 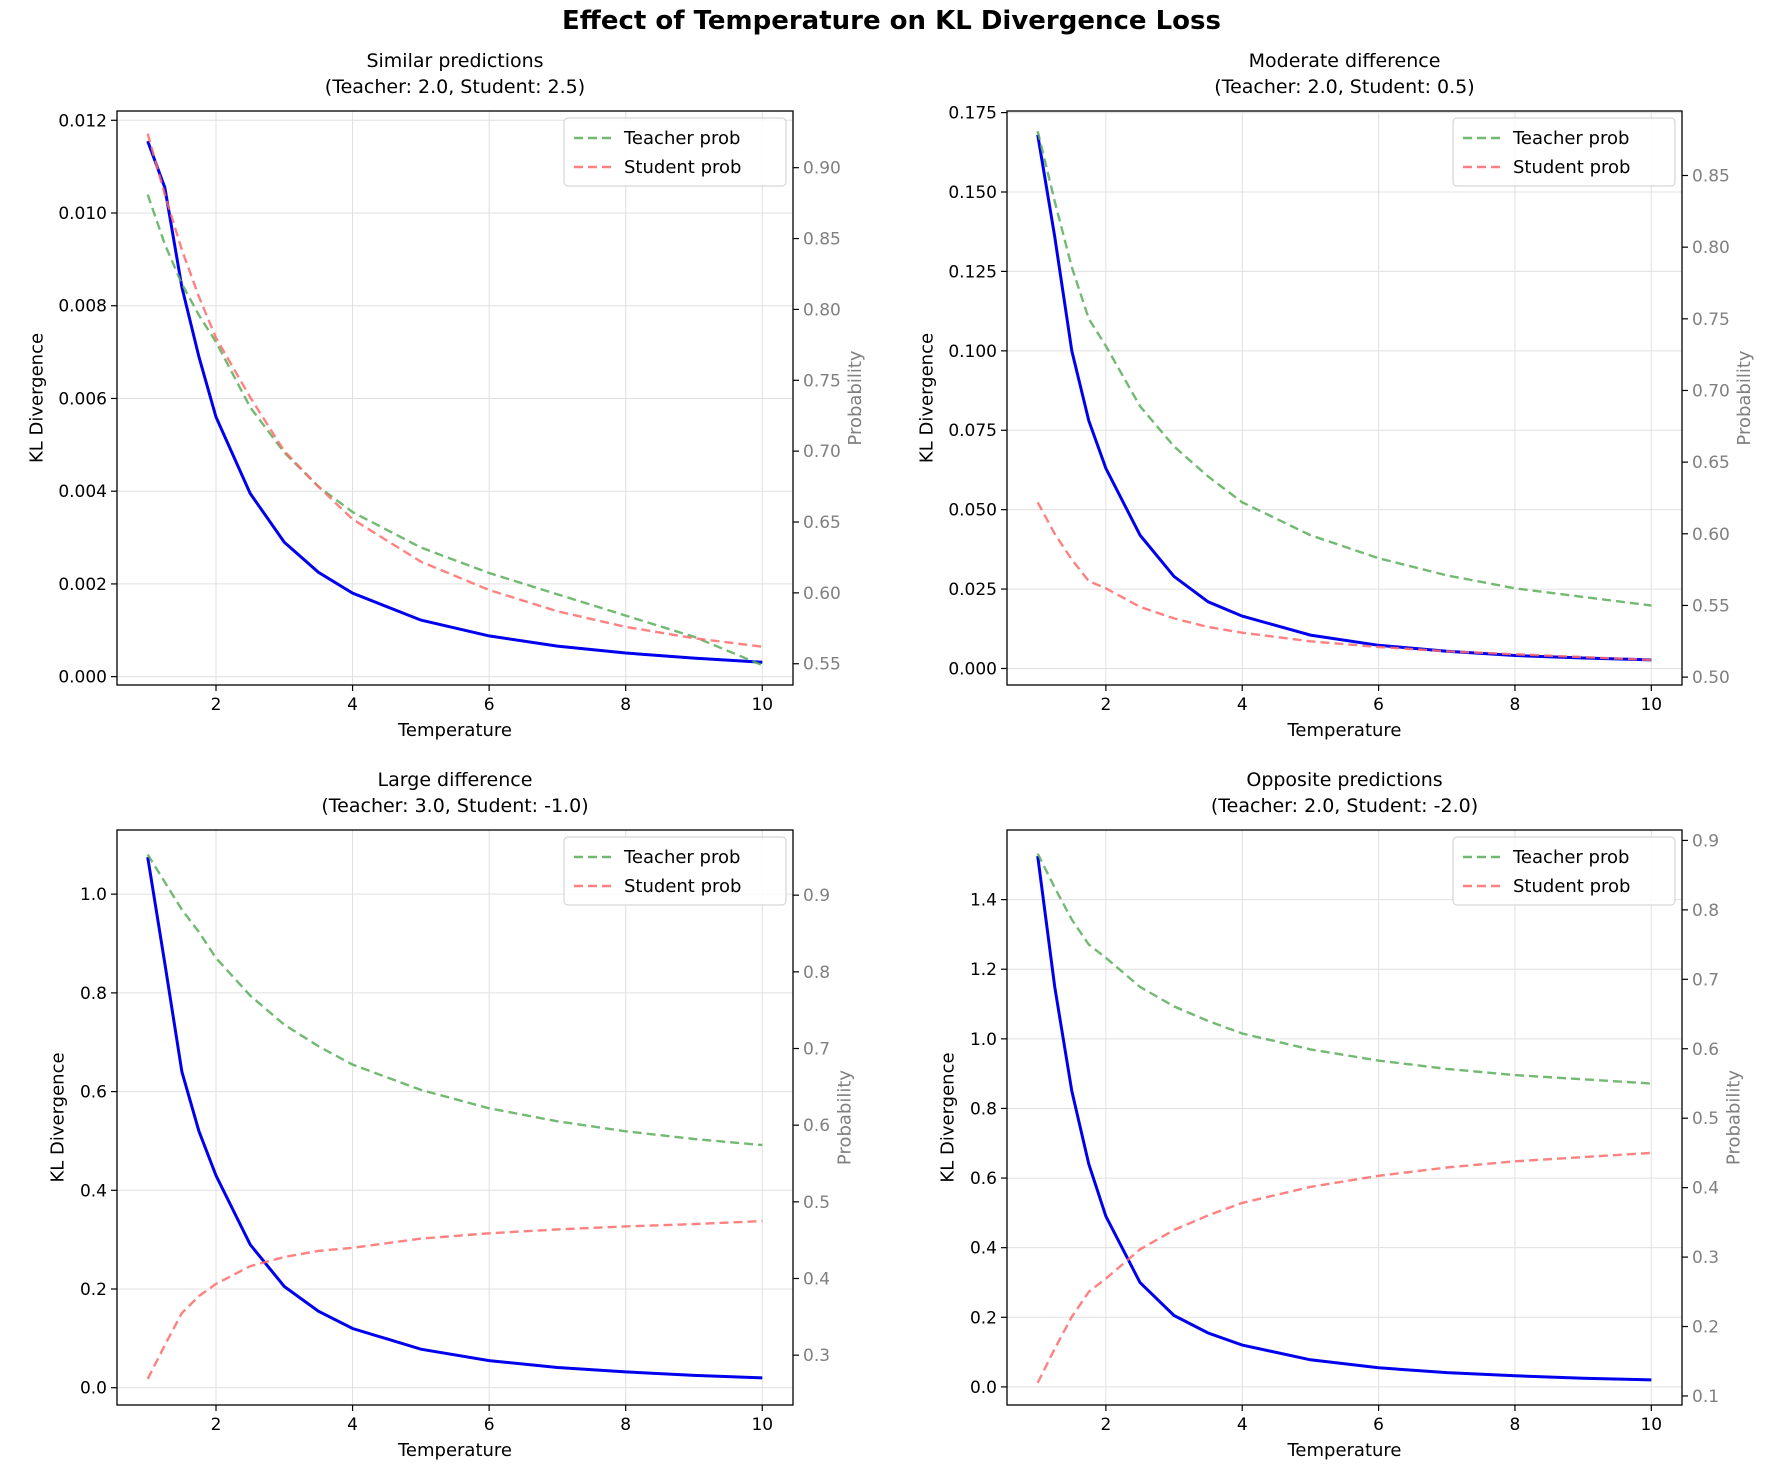 I want to click on y-tick-label: 1.4, so click(x=983, y=901).